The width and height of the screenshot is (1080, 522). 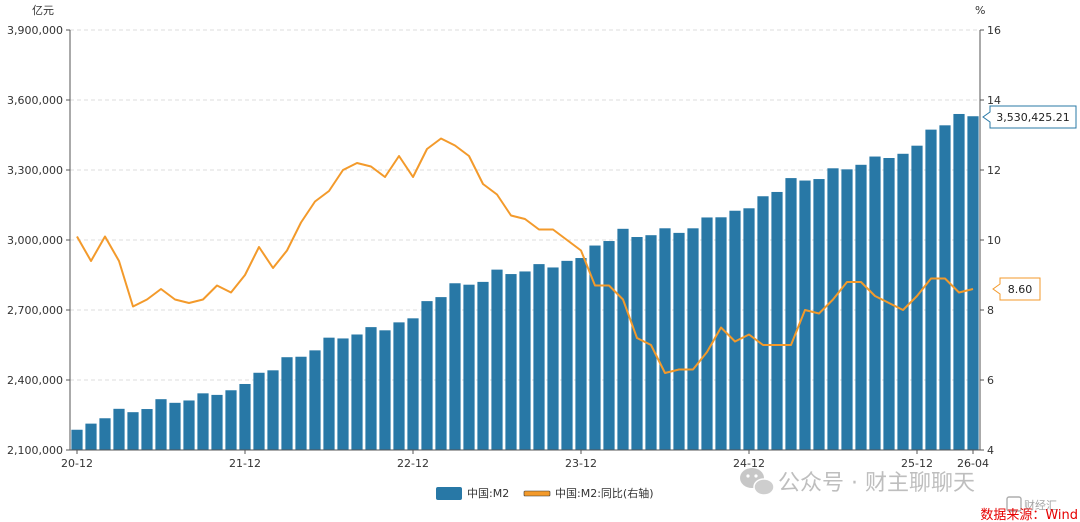 What do you see at coordinates (77, 463) in the screenshot?
I see `x-tick-label: 20-12` at bounding box center [77, 463].